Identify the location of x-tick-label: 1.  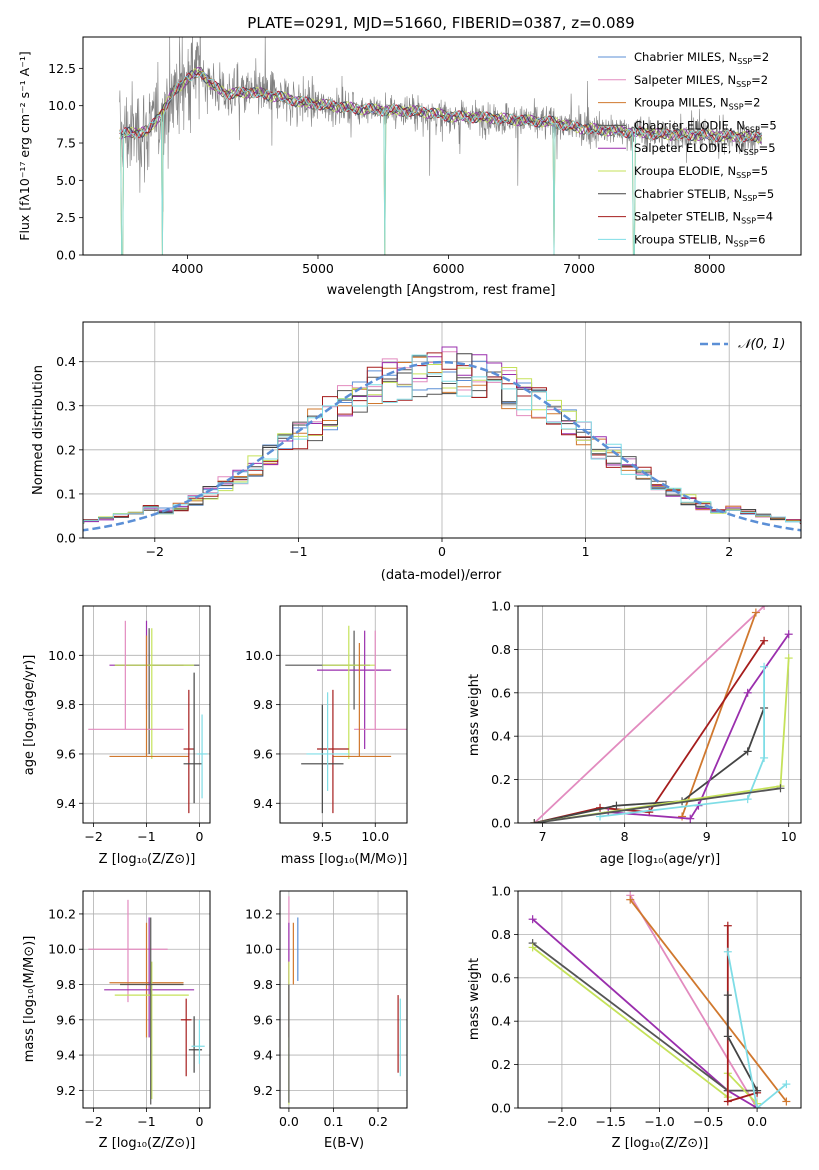
(586, 551).